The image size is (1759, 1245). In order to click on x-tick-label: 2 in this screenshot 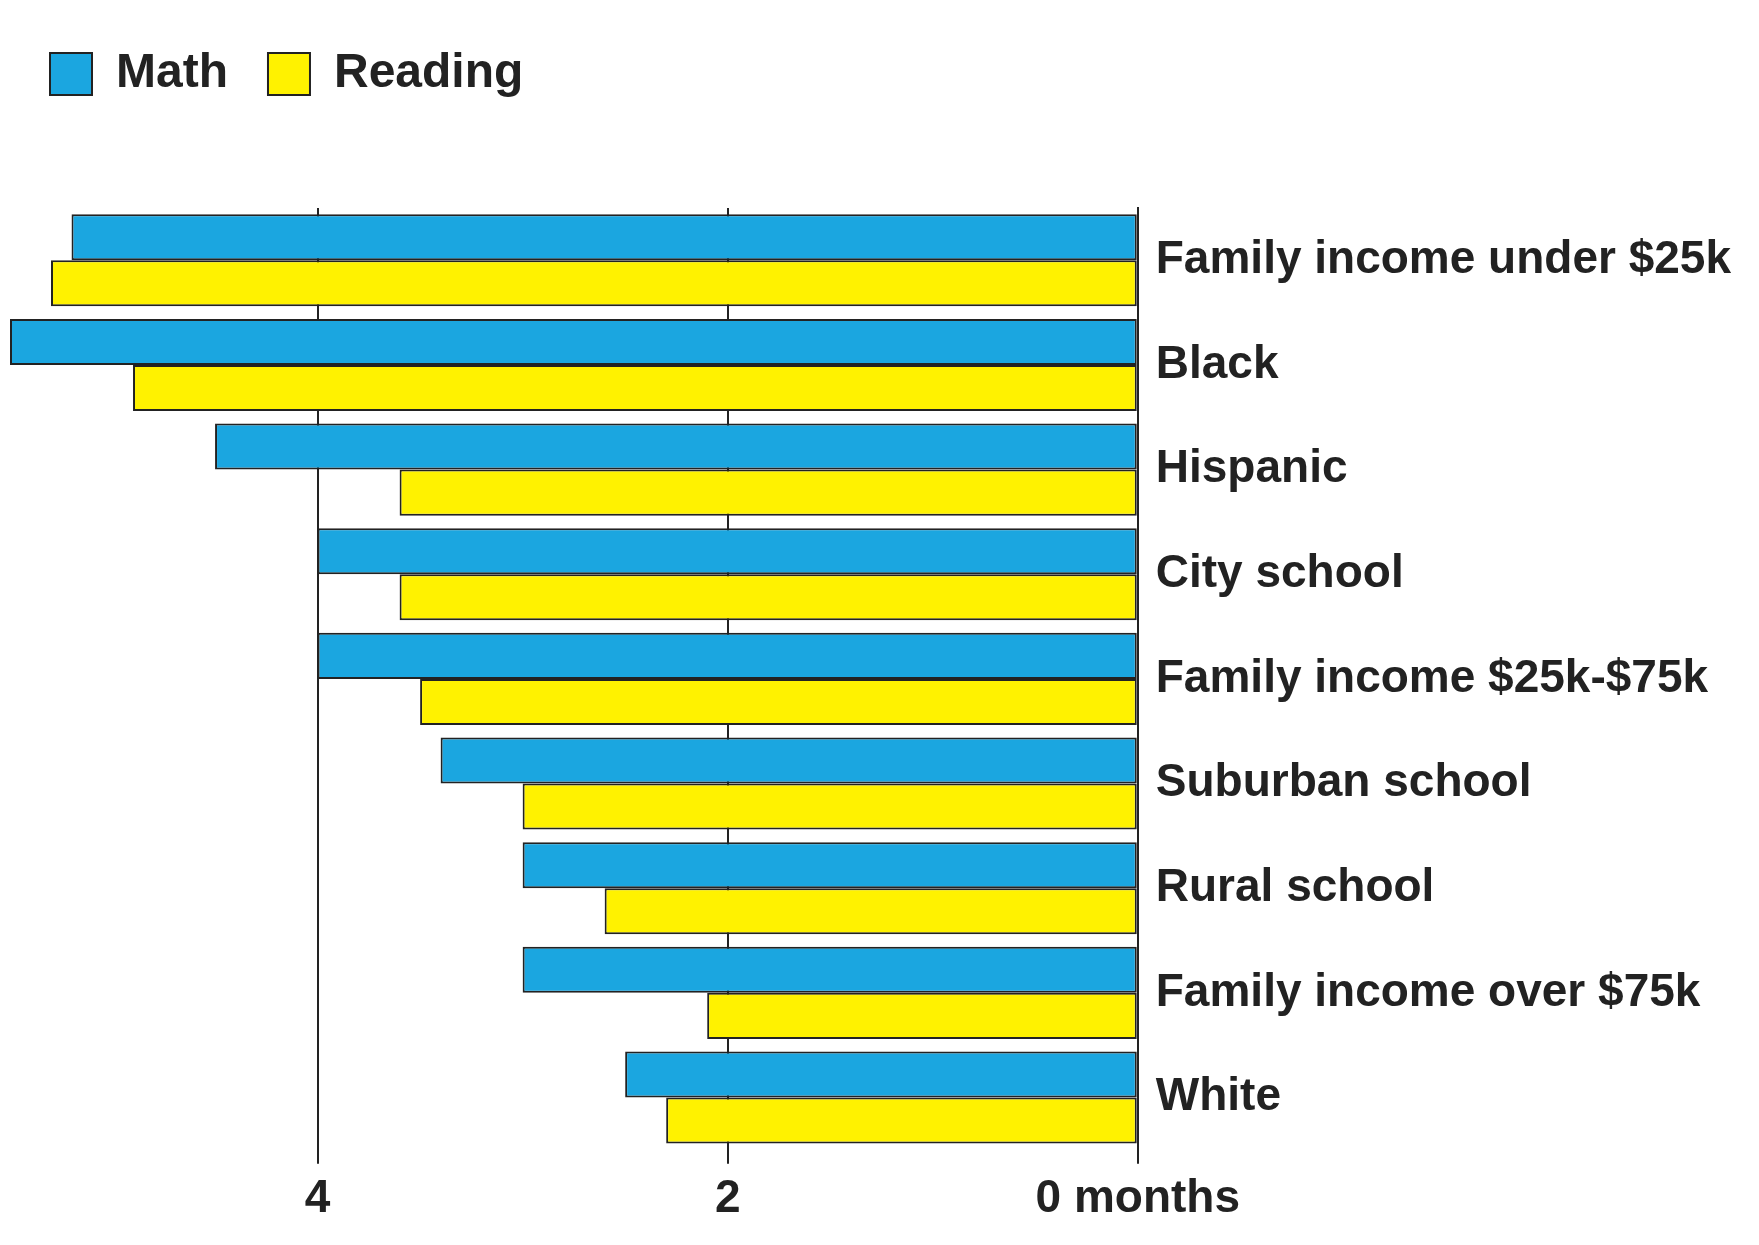, I will do `click(727, 1196)`.